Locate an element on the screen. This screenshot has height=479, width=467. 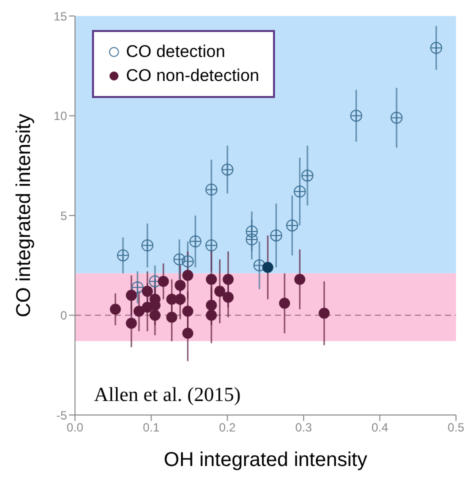
y-axis-title: CO integrated intensity is located at coordinates (24, 216).